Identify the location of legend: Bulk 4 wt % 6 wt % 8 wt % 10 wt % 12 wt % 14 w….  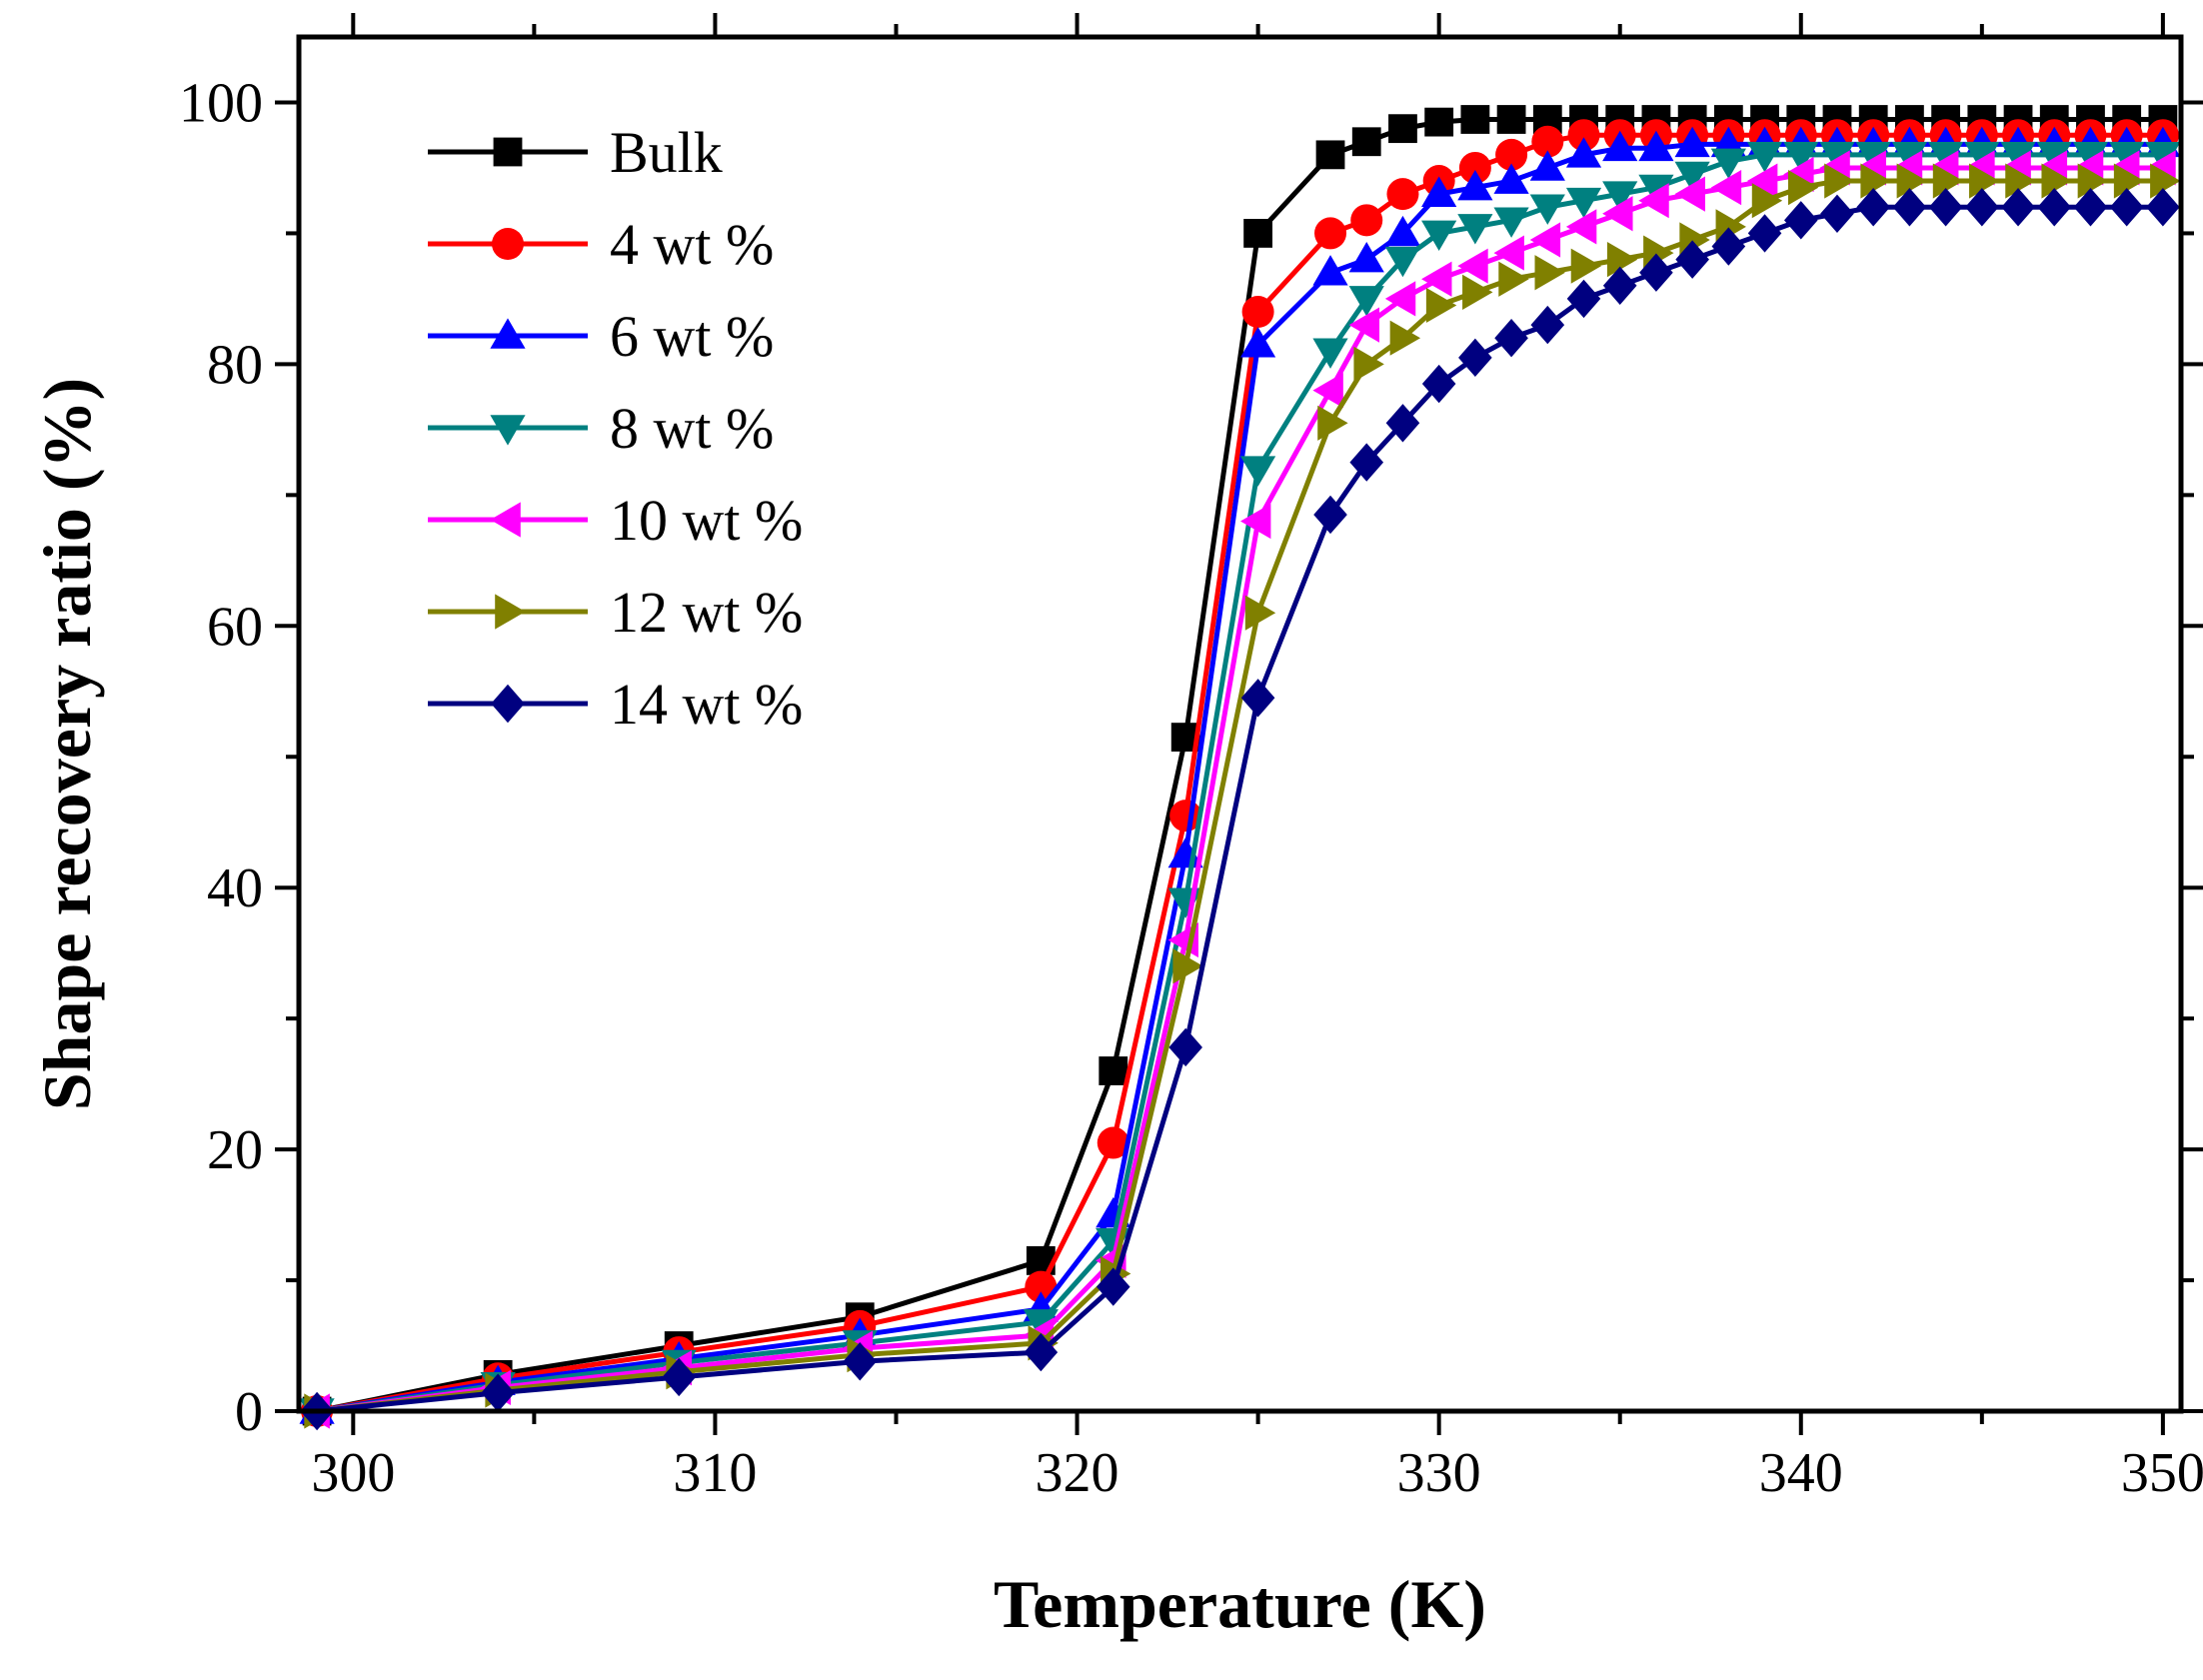
(615, 428).